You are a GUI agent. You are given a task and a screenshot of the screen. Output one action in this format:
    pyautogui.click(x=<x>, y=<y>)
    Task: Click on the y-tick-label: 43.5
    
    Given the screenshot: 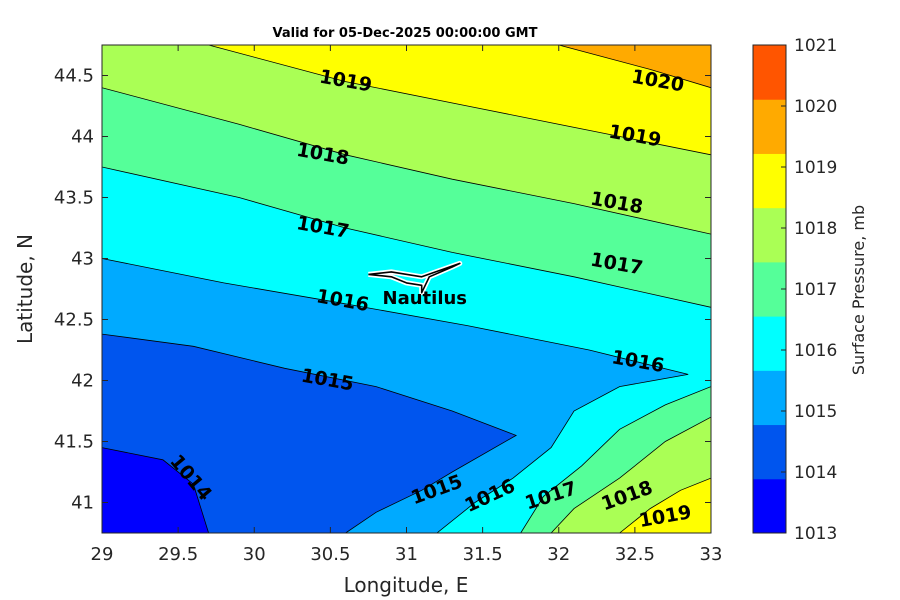 What is the action you would take?
    pyautogui.click(x=74, y=198)
    